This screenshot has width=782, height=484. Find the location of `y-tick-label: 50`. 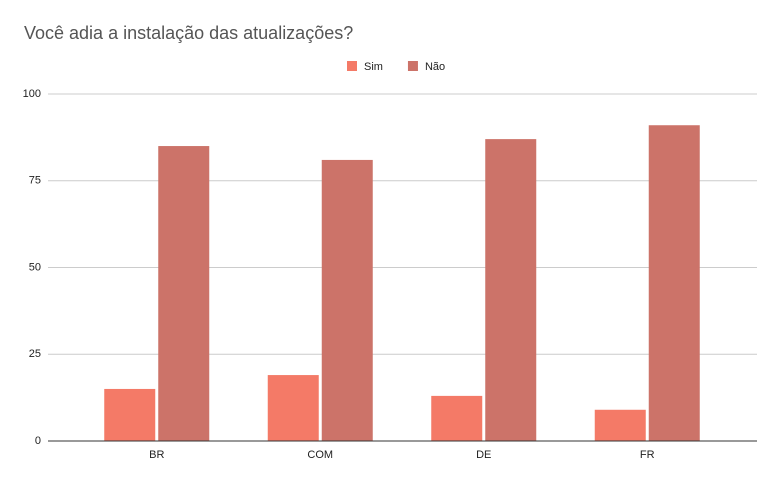

y-tick-label: 50 is located at coordinates (35, 267).